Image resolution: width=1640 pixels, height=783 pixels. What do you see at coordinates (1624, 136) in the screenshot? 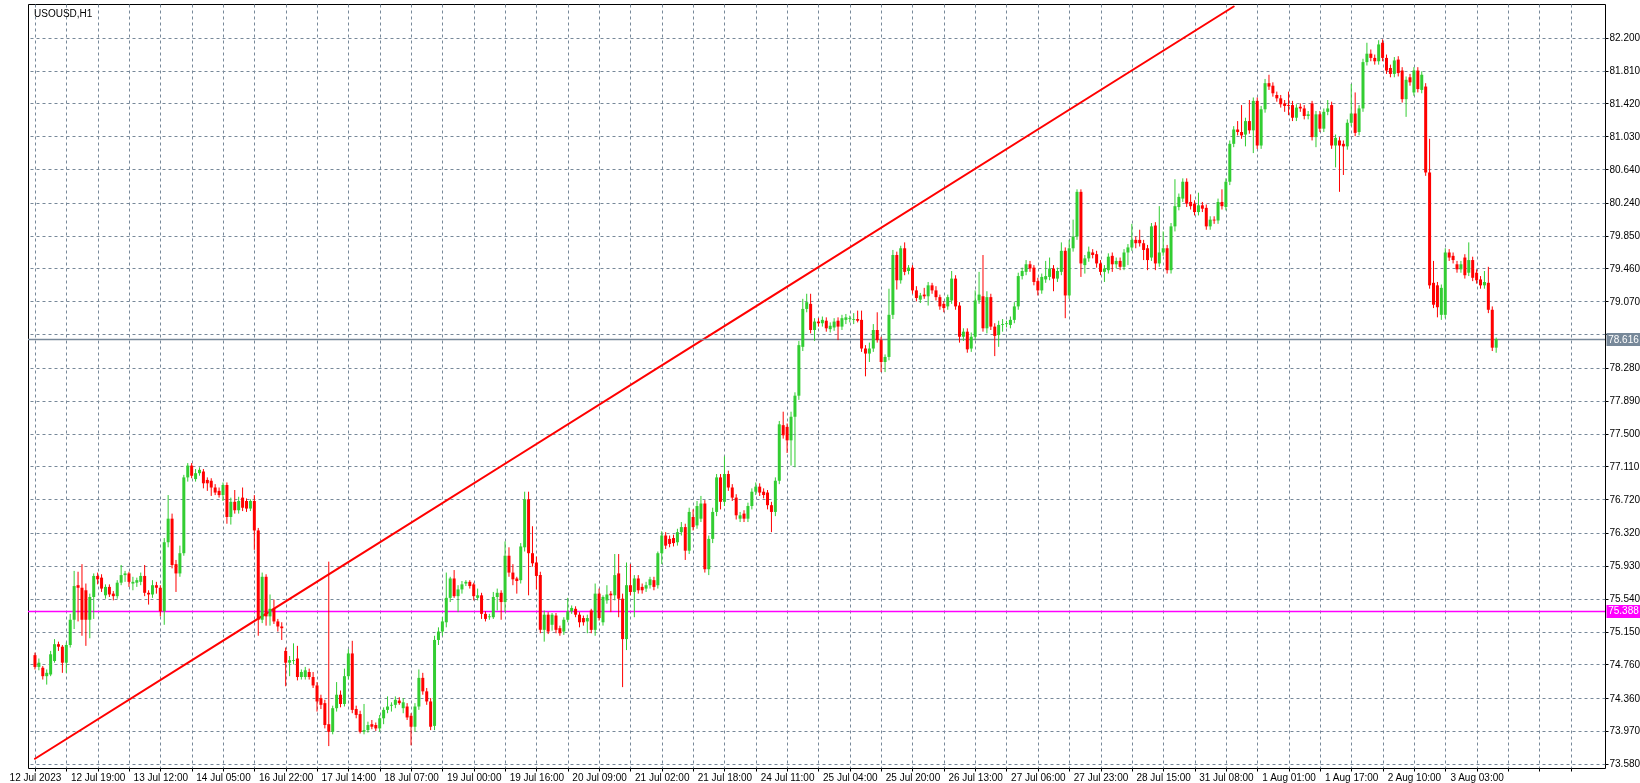
I see `y-tick-label: 81.030` at bounding box center [1624, 136].